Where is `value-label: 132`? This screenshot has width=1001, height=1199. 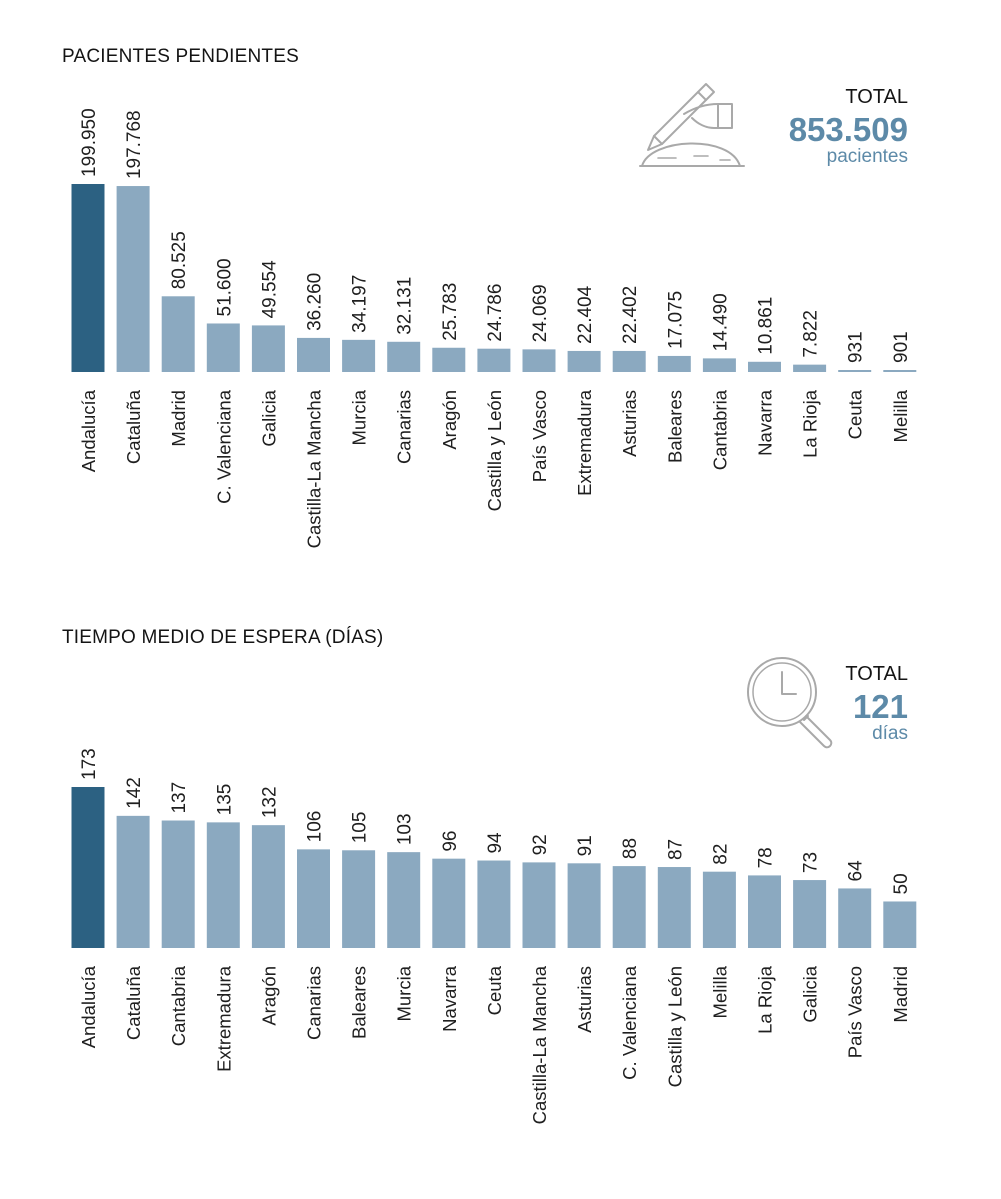 value-label: 132 is located at coordinates (269, 802).